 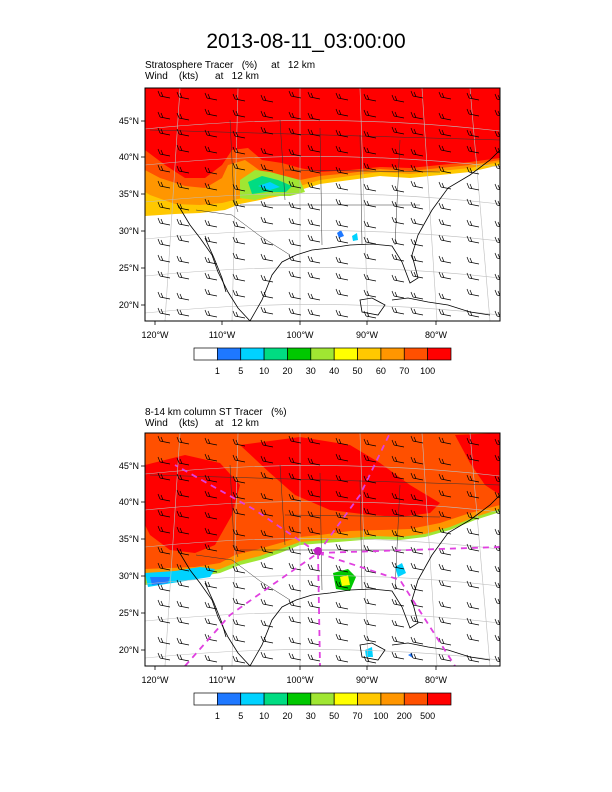 I want to click on panel2-wind-label: Wind (kts) at 12 km, so click(x=202, y=423).